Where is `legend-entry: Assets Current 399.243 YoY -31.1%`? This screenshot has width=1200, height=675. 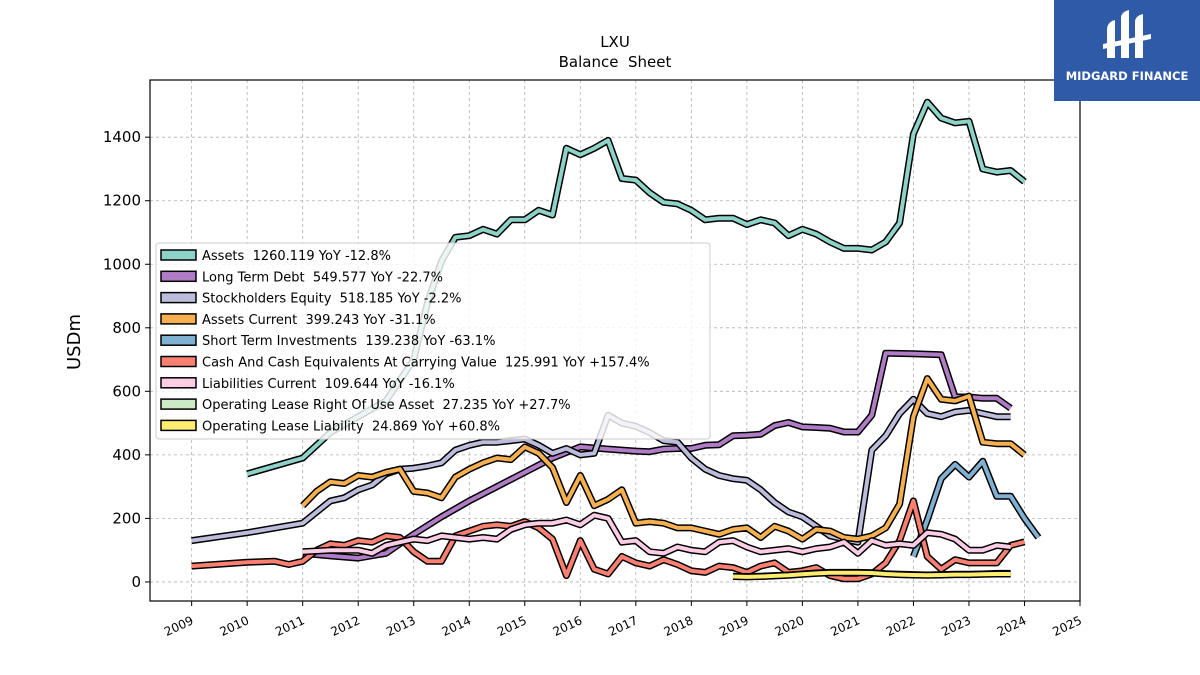
legend-entry: Assets Current 399.243 YoY -31.1% is located at coordinates (319, 320).